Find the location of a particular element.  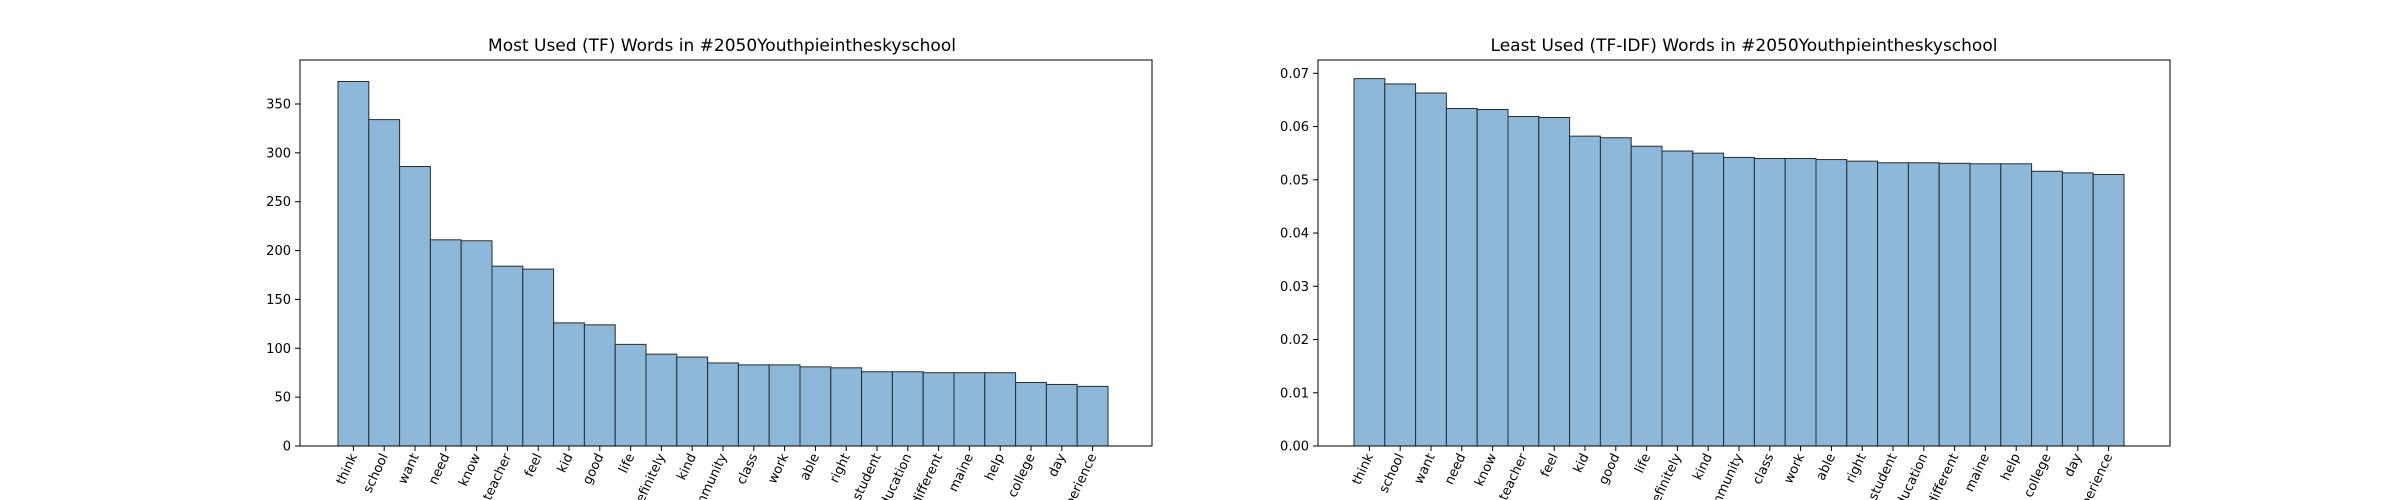

tf-x-label-5: teacher is located at coordinates (497, 475).